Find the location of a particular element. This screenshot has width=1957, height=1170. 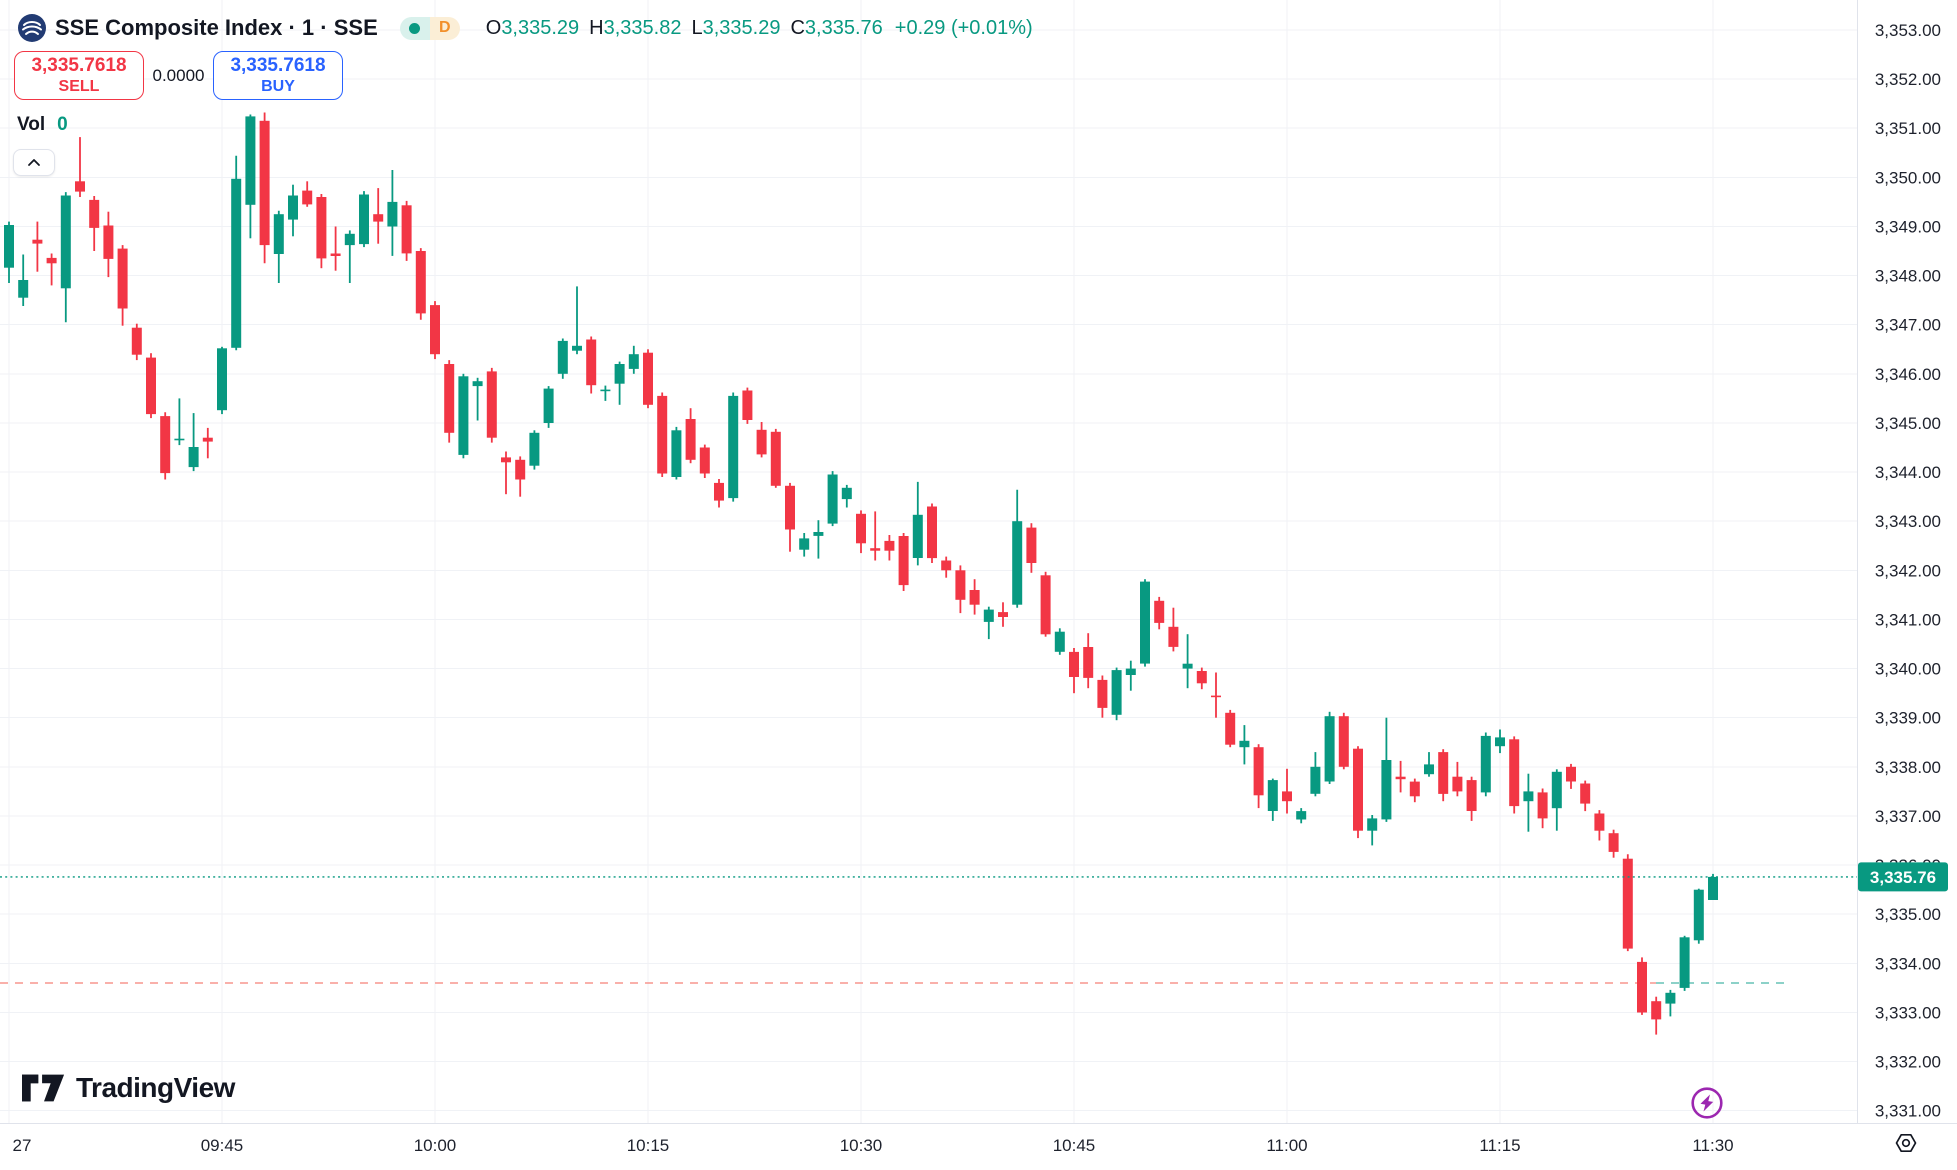

time-tick-label: 27 is located at coordinates (22, 1145).